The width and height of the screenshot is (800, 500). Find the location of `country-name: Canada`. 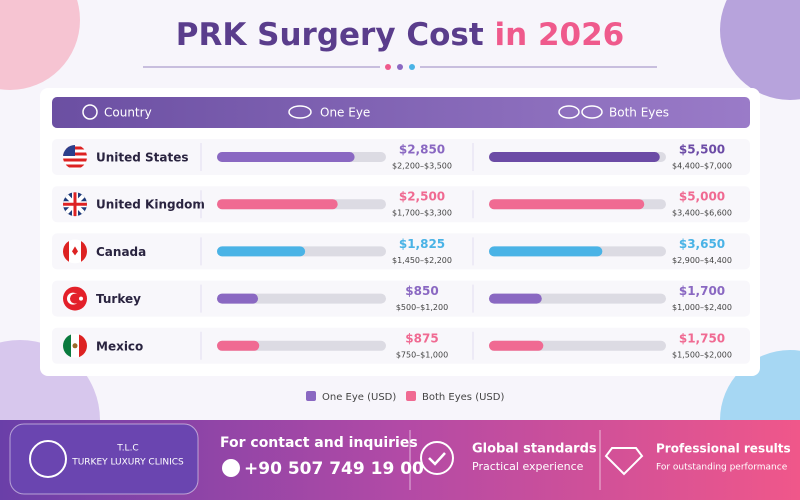

country-name: Canada is located at coordinates (121, 252).